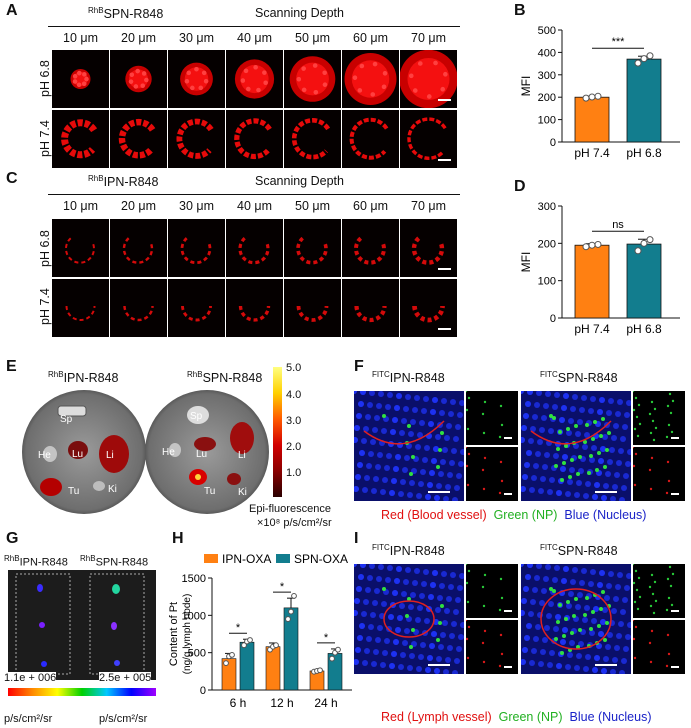 This screenshot has height=728, width=691. What do you see at coordinates (242, 455) in the screenshot?
I see `organ-label-li-right: Li` at bounding box center [242, 455].